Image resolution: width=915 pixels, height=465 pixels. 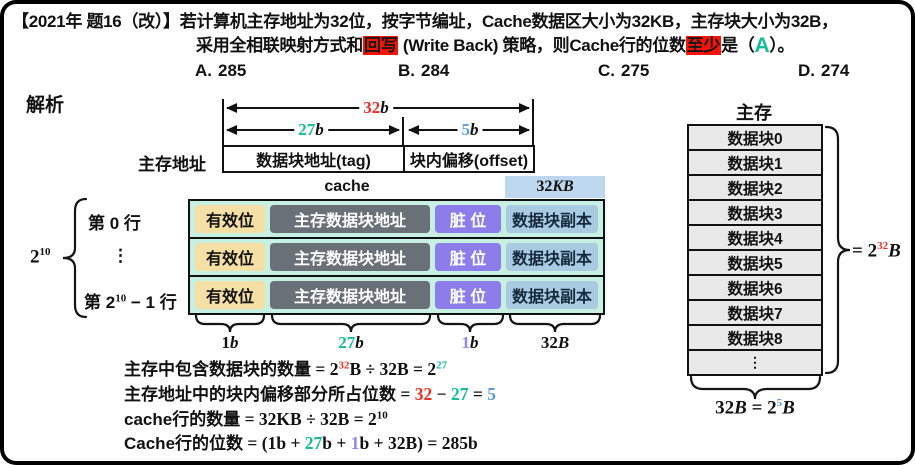 I want to click on memory-block-size-num: 32, so click(x=725, y=408).